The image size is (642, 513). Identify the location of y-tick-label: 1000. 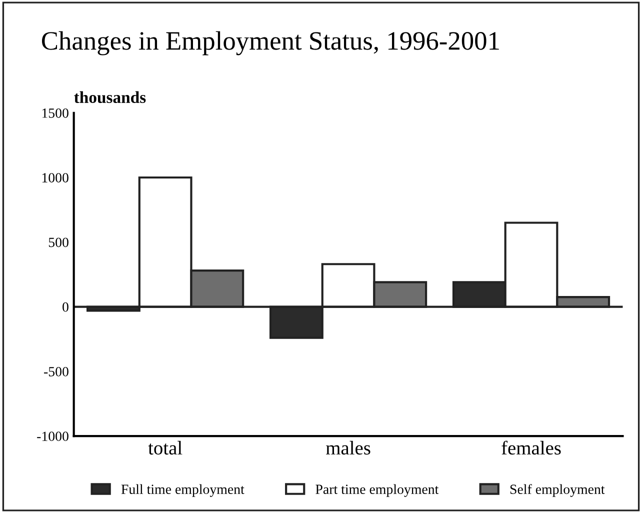
(55, 177).